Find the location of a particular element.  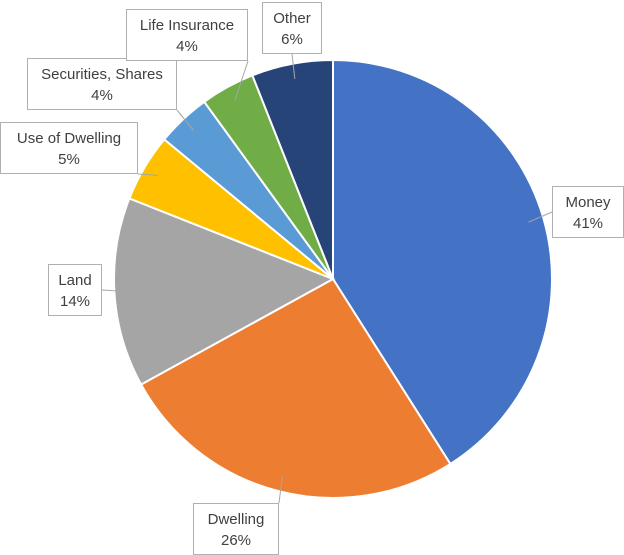

percent-value: 6% is located at coordinates (292, 39).